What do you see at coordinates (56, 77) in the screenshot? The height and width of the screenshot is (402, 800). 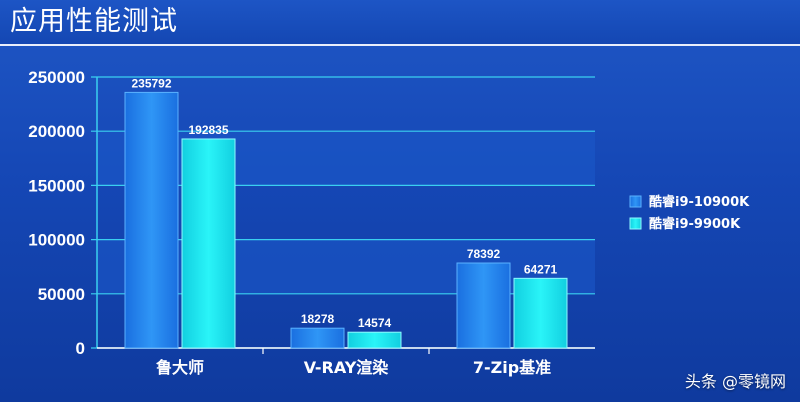 I see `y-tick-label: 250000` at bounding box center [56, 77].